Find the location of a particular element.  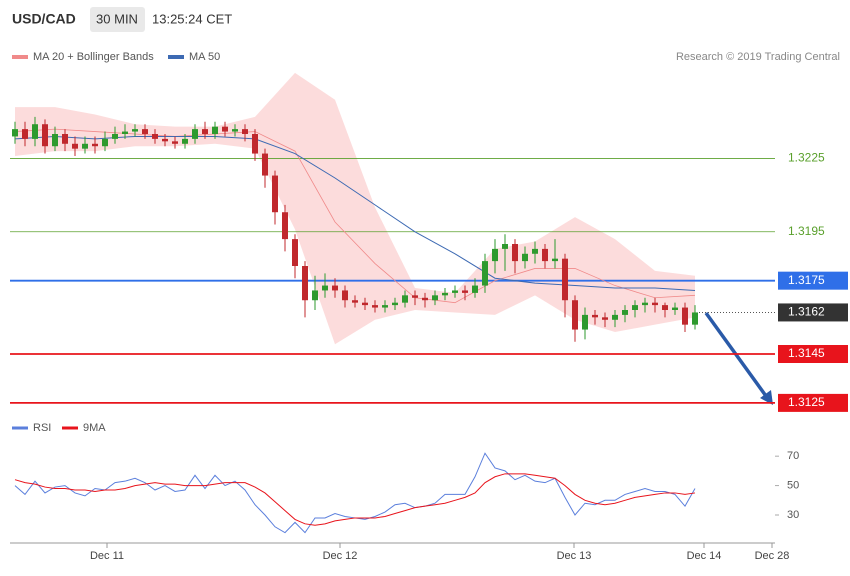

last-price-box is located at coordinates (813, 312).